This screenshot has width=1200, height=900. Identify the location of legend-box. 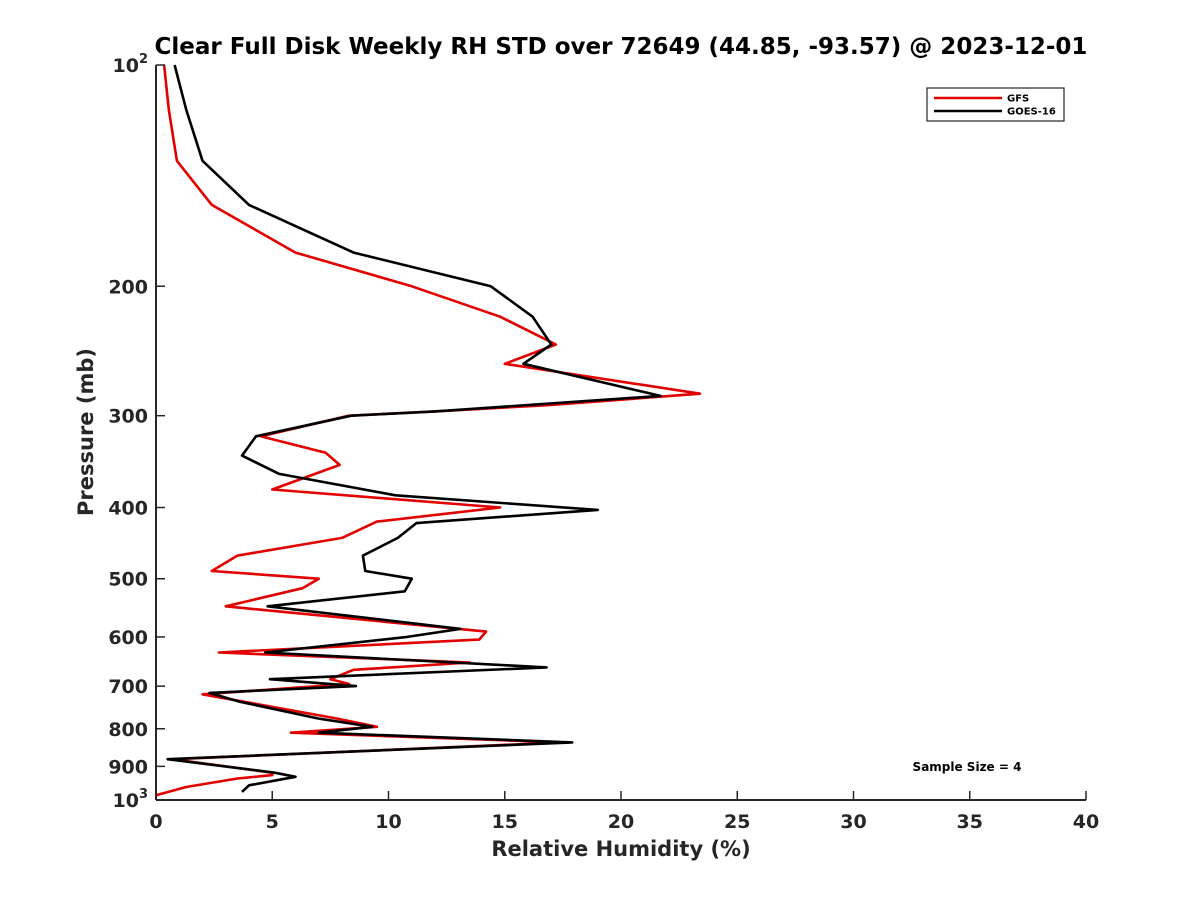
(995, 104).